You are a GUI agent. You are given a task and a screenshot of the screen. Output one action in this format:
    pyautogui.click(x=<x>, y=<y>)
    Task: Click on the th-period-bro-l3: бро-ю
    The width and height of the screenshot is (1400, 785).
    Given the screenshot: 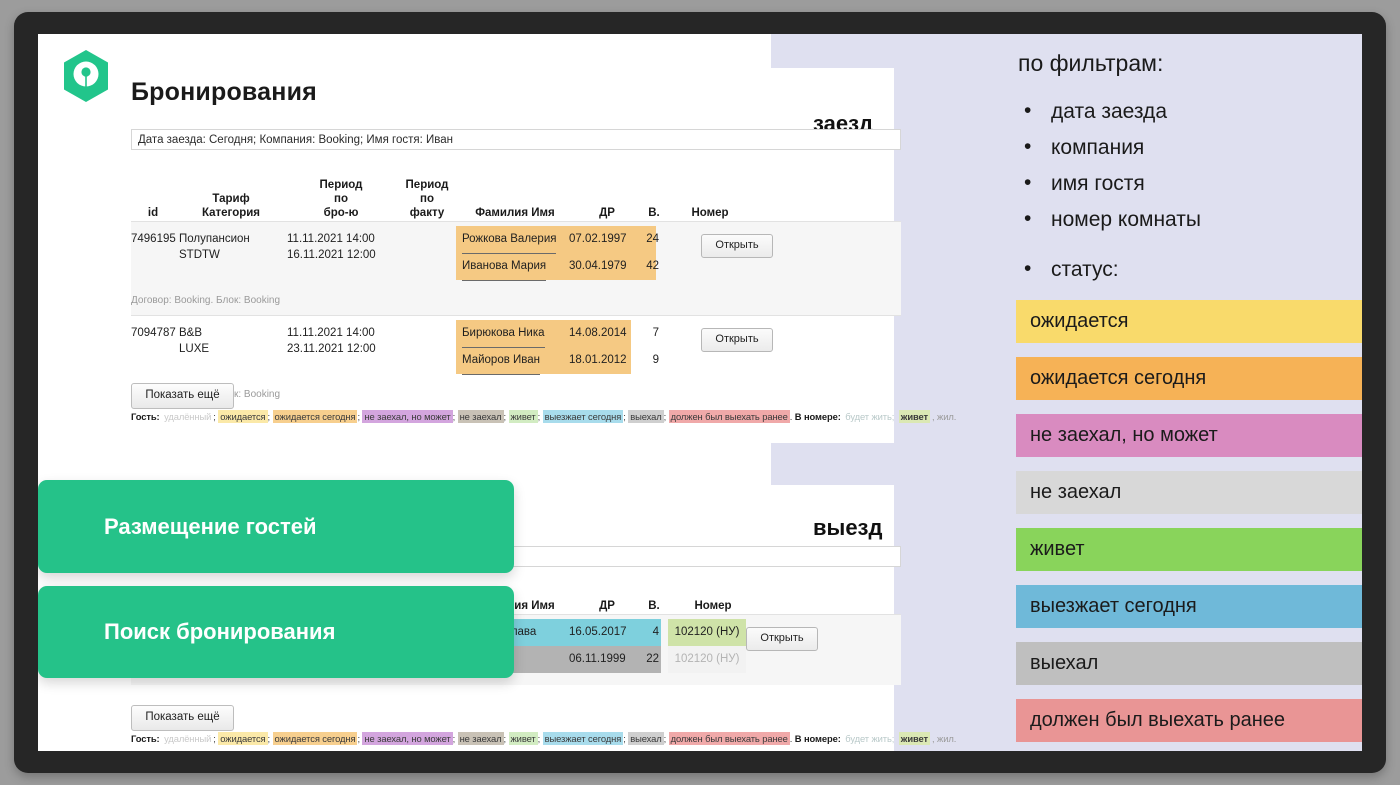 What is the action you would take?
    pyautogui.click(x=341, y=212)
    